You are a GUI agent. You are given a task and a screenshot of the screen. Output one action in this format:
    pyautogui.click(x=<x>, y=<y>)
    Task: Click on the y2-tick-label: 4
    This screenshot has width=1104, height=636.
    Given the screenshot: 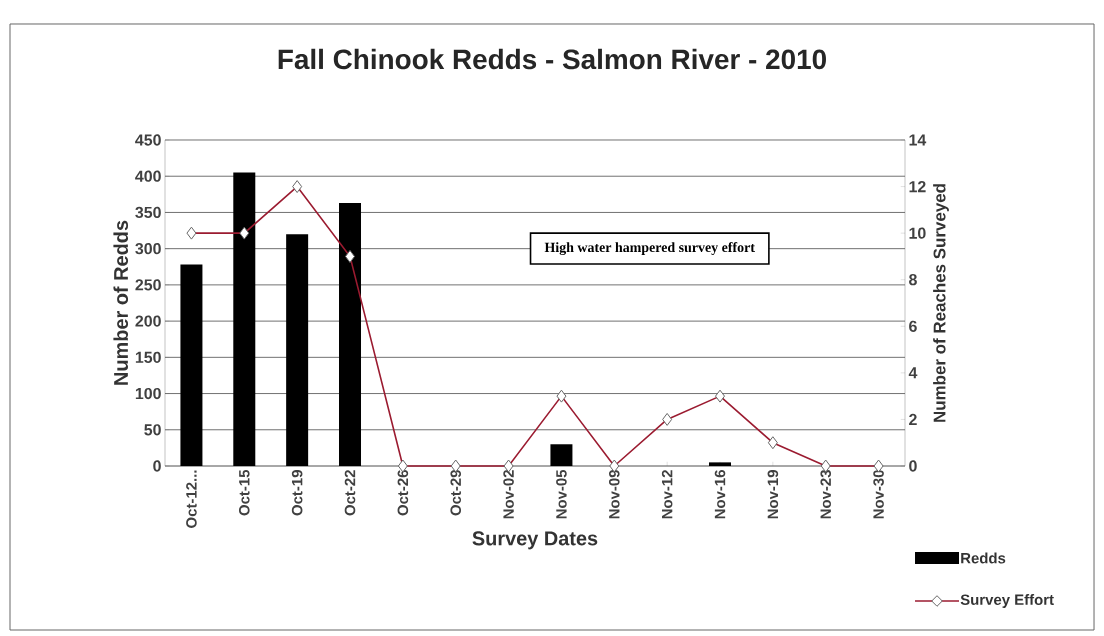 What is the action you would take?
    pyautogui.click(x=913, y=373)
    